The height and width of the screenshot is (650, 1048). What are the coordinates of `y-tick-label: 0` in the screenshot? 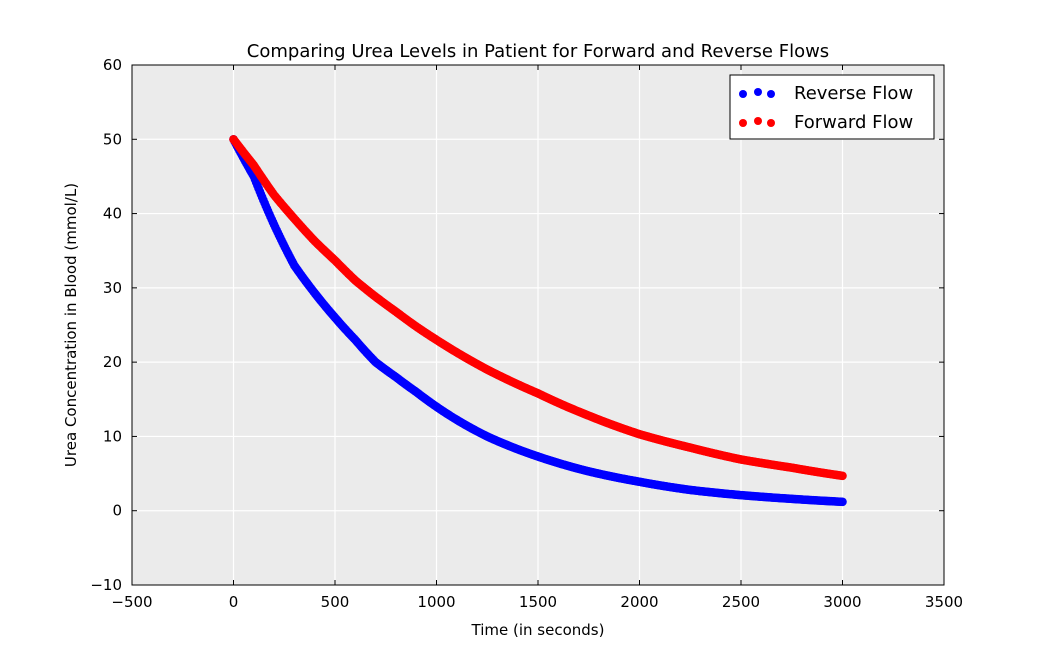 It's located at (117, 511).